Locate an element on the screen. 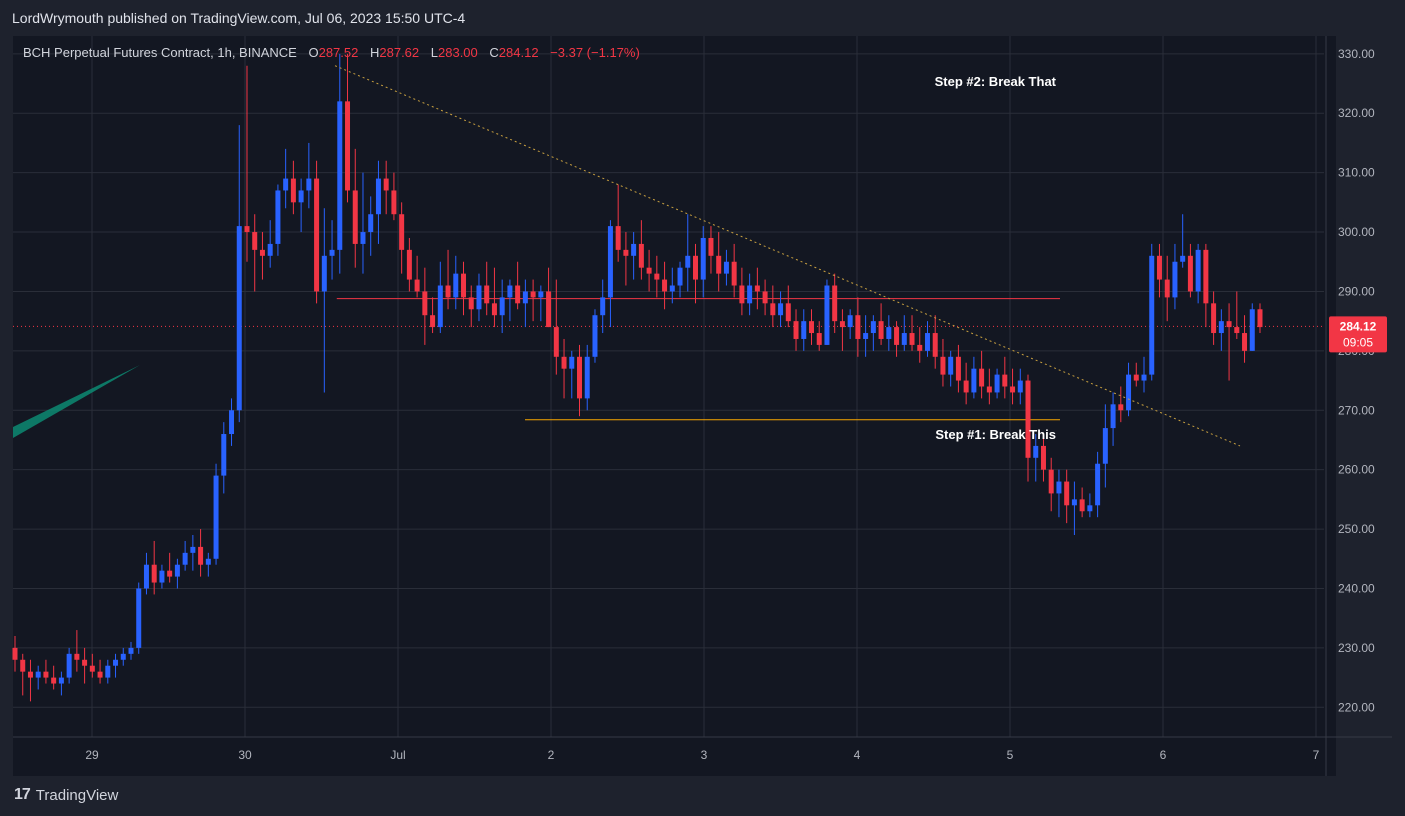 Image resolution: width=1405 pixels, height=816 pixels. open-value: 287.52 is located at coordinates (338, 52).